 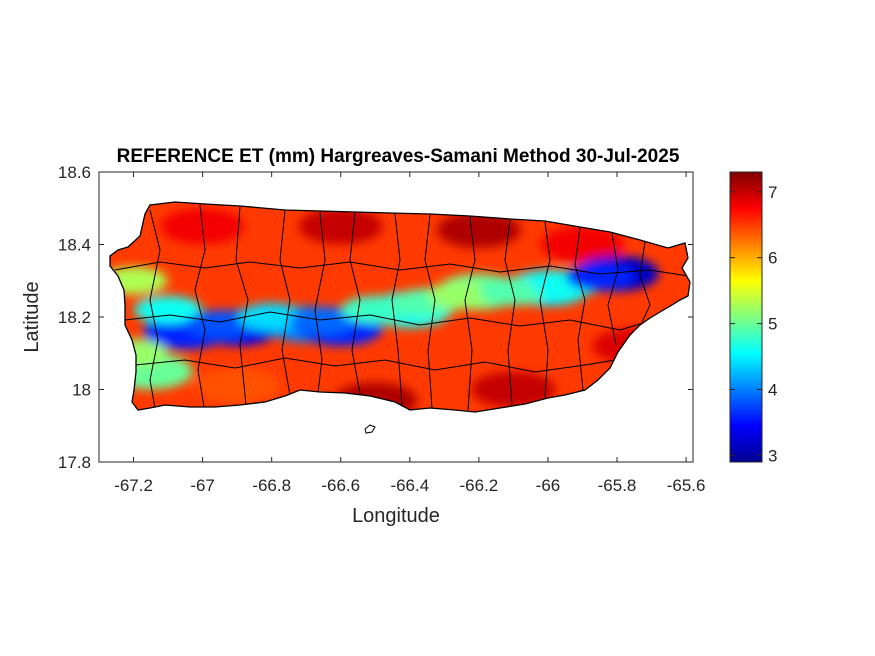 I want to click on colorbar-tick-label: 4, so click(x=772, y=390).